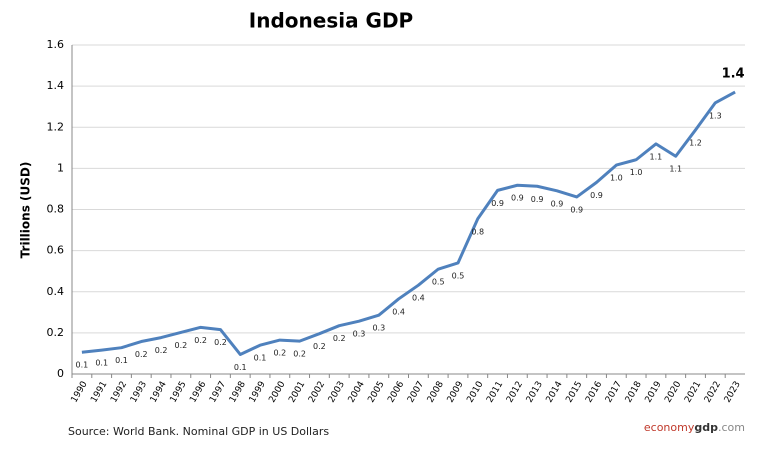 This screenshot has height=449, width=768. What do you see at coordinates (80, 392) in the screenshot?
I see `x-tick-label: 1990` at bounding box center [80, 392].